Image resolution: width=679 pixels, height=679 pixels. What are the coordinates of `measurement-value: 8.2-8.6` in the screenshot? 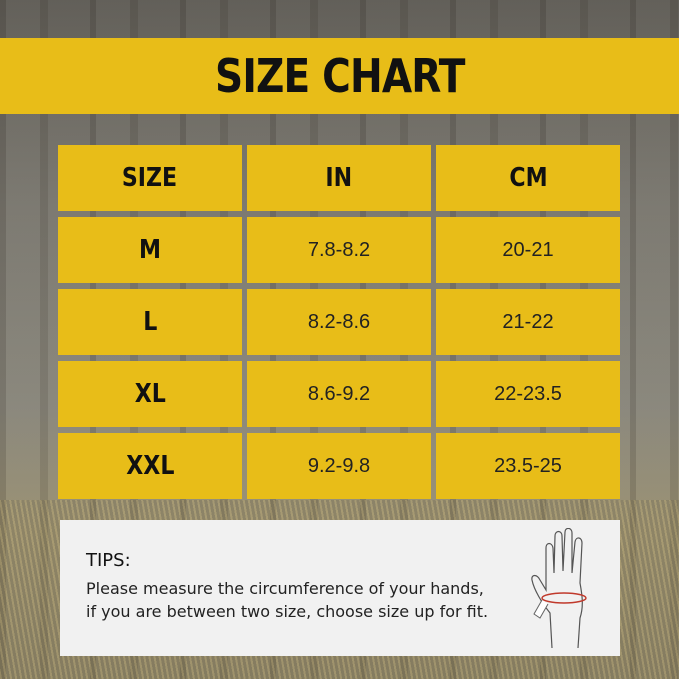 It's located at (339, 321).